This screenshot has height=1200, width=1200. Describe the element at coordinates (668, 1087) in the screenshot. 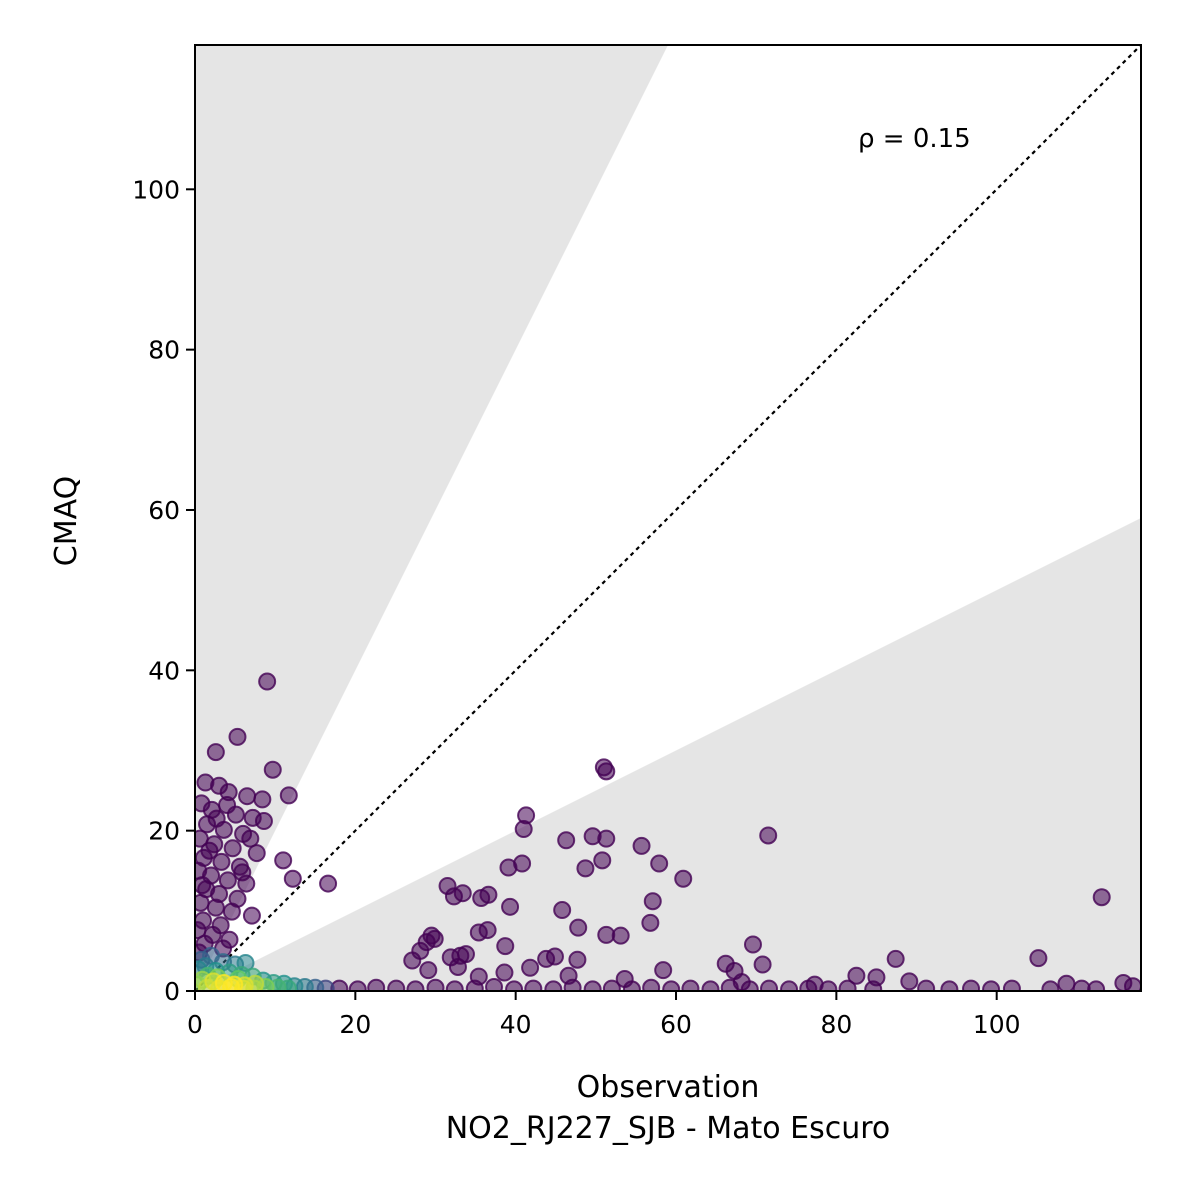

I see `x-axis-label: Observation` at that location.